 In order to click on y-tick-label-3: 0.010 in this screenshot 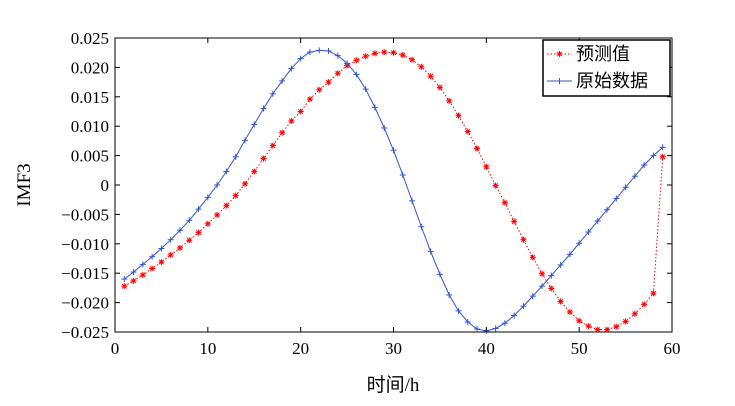, I will do `click(90, 126)`.